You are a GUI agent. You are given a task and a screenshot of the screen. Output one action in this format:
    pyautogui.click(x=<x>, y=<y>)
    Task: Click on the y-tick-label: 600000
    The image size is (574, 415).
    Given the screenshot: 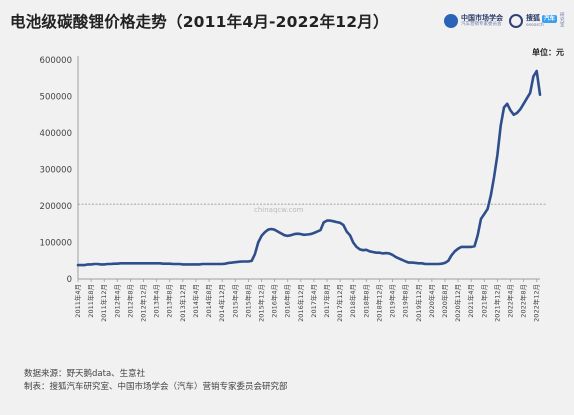 What is the action you would take?
    pyautogui.click(x=56, y=61)
    